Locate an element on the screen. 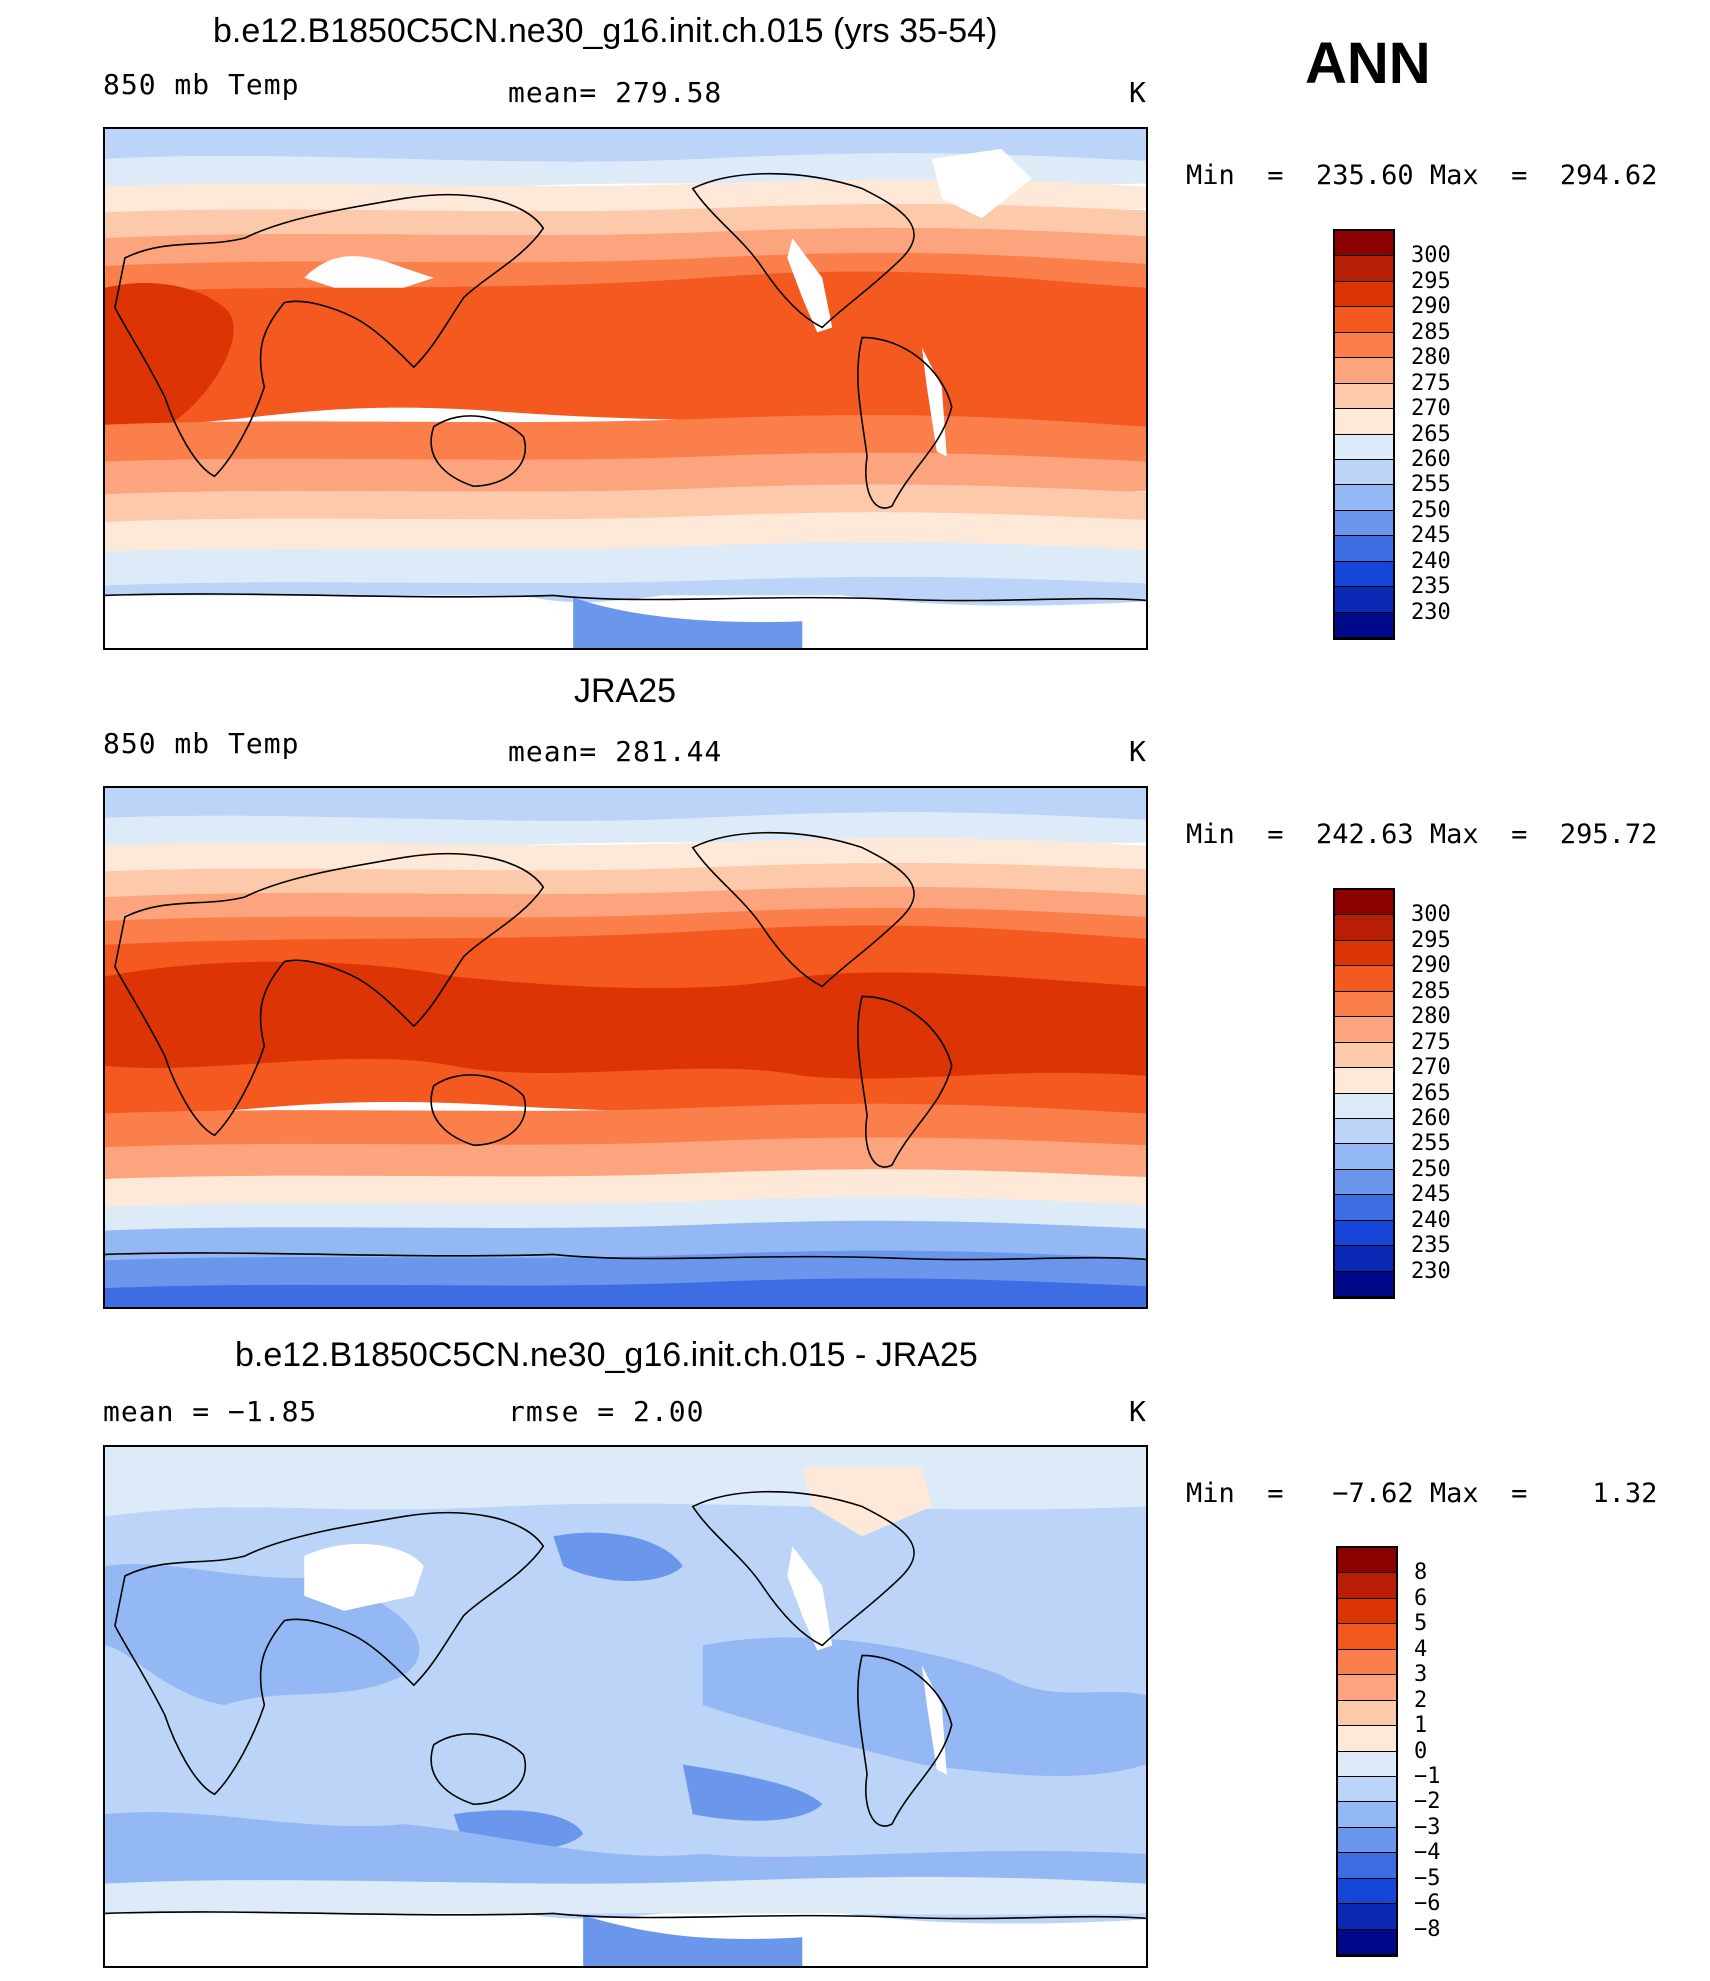  colorbar-tick-label: 6 is located at coordinates (1421, 1598).